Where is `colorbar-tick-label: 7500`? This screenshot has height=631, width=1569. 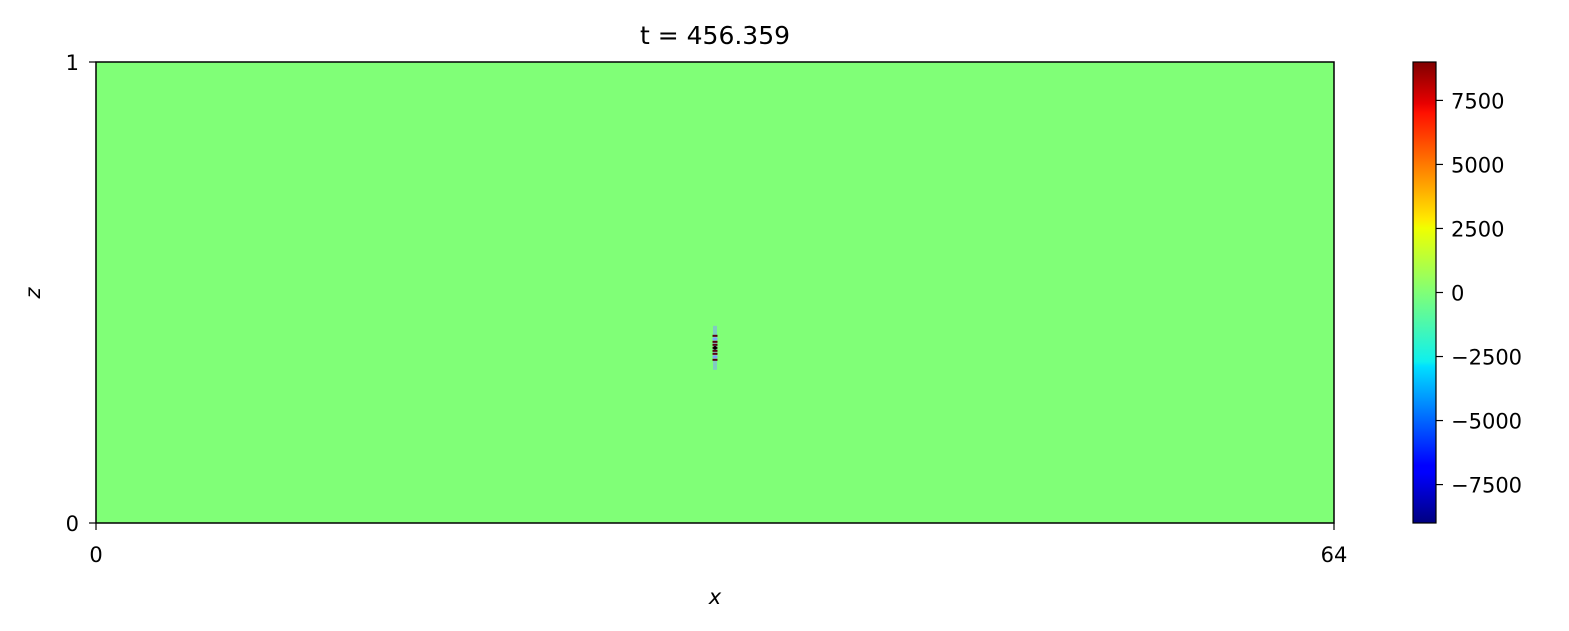
colorbar-tick-label: 7500 is located at coordinates (1477, 101).